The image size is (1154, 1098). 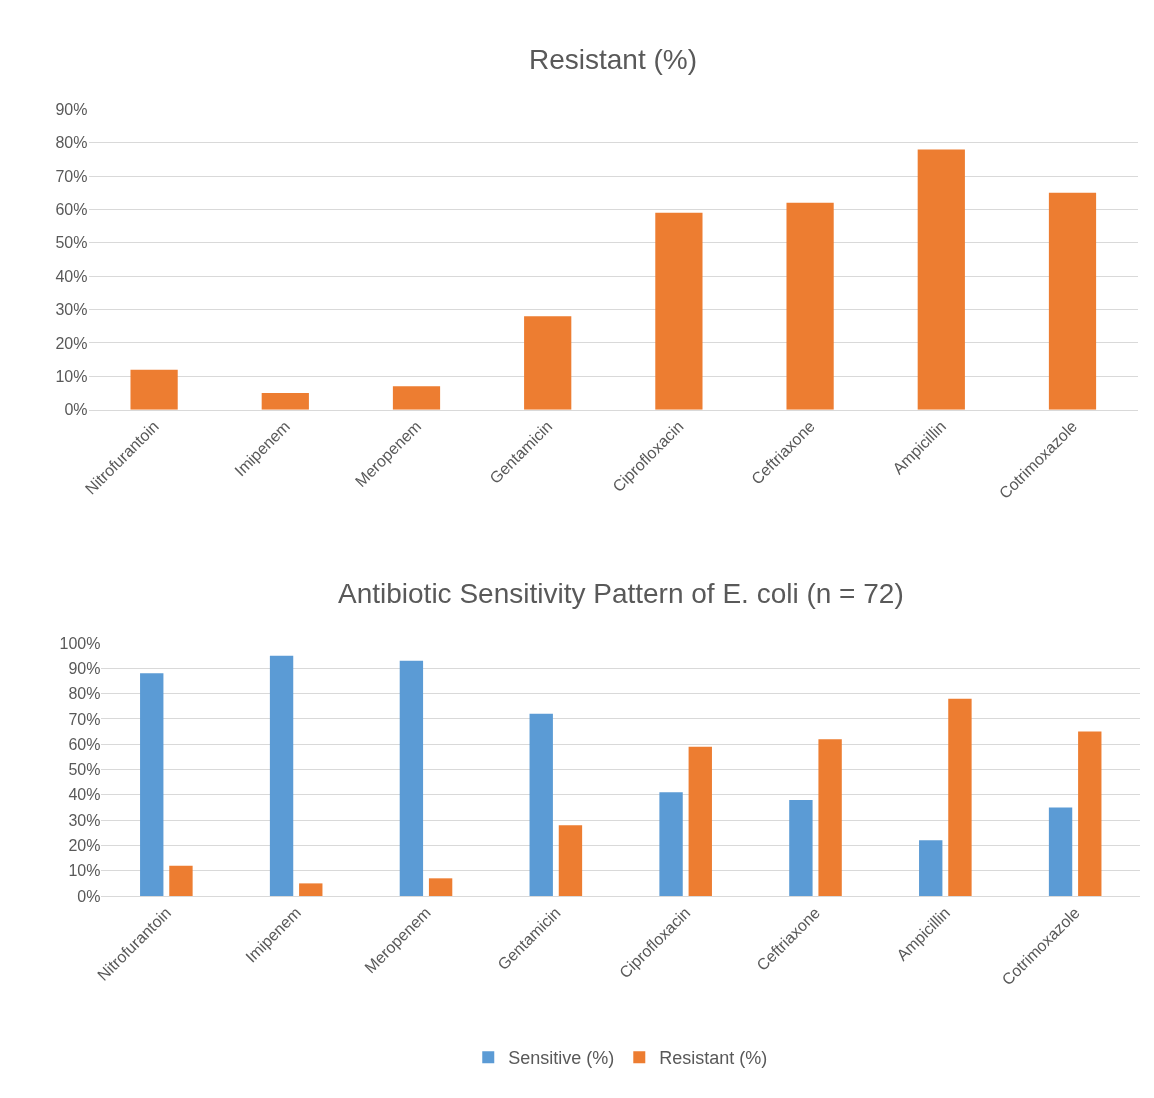 What do you see at coordinates (80, 643) in the screenshot?
I see `y-tick-label: 100%` at bounding box center [80, 643].